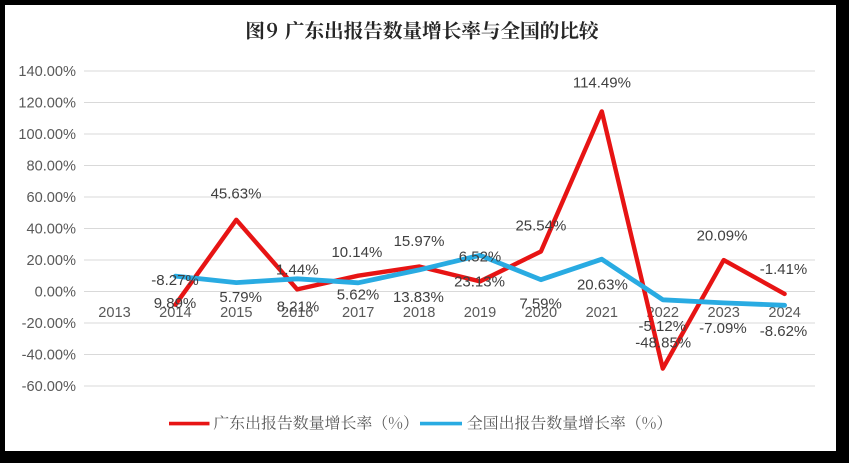  What do you see at coordinates (47, 72) in the screenshot?
I see `svg-text: 140.00%` at bounding box center [47, 72].